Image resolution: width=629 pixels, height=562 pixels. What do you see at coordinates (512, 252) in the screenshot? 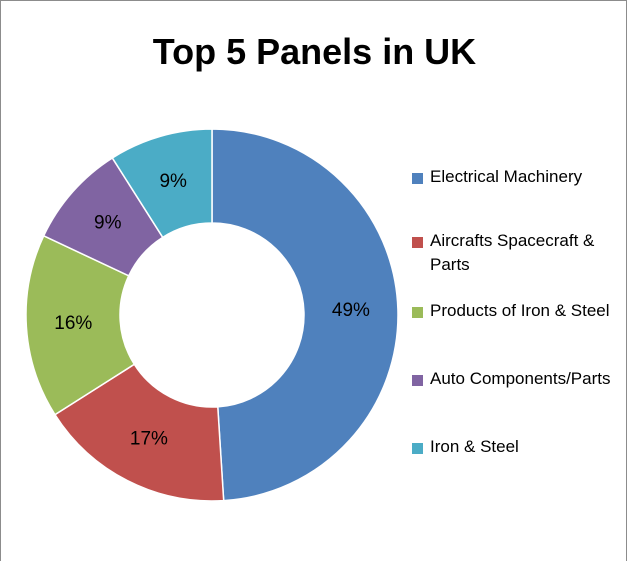
I see `legend-label: Aircrafts Spacecraft & Parts` at bounding box center [512, 252].